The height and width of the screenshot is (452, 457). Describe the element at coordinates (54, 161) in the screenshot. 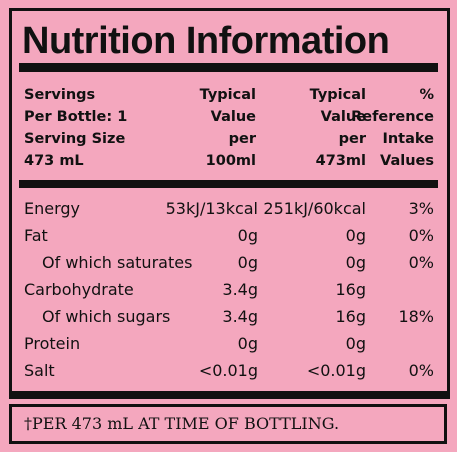

I see `header-cell: 473 mL` at that location.